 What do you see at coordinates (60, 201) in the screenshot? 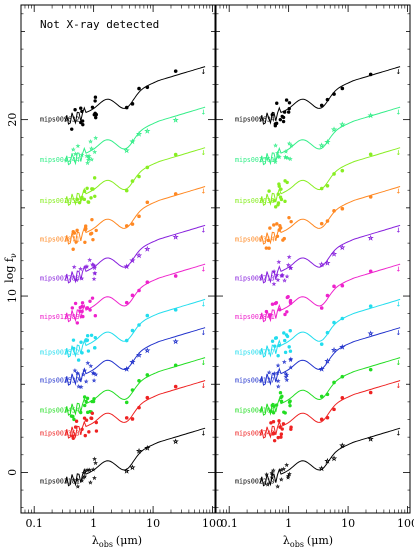
I see `source-label: mips001652` at bounding box center [60, 201].